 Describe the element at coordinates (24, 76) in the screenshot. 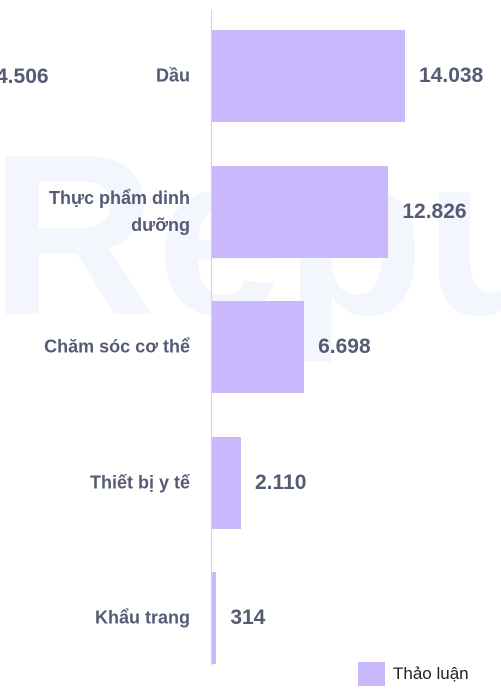

I see `annotation: 4.506` at that location.